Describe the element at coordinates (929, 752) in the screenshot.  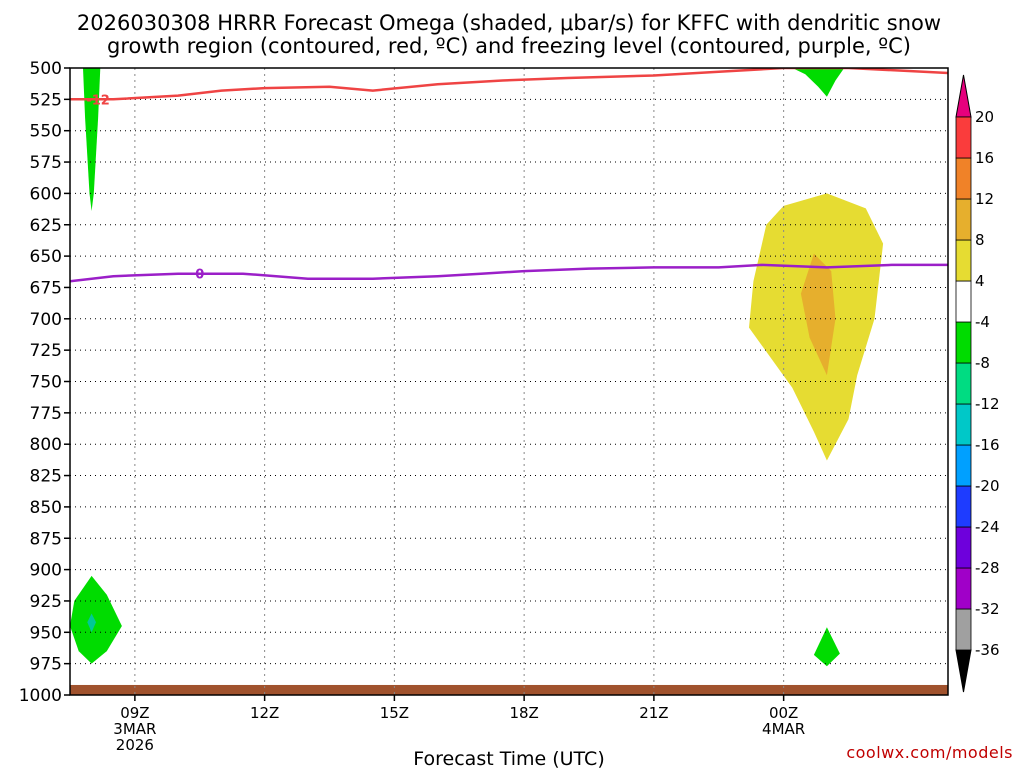
I see `credit-text: coolwx.com/models` at that location.